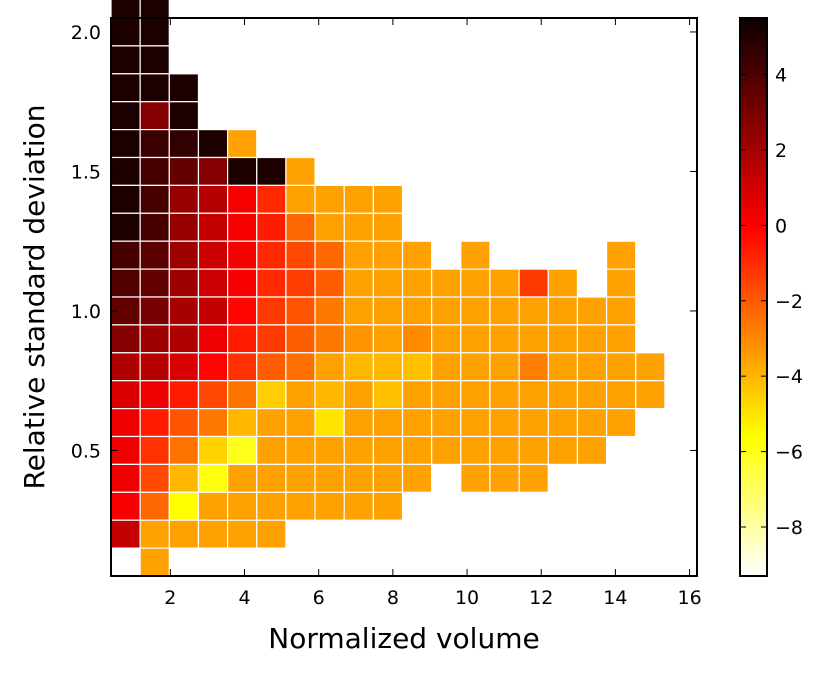  I want to click on colorbar-ticks: 4 2 0 −2 −4 −6 −8, so click(771, 302).